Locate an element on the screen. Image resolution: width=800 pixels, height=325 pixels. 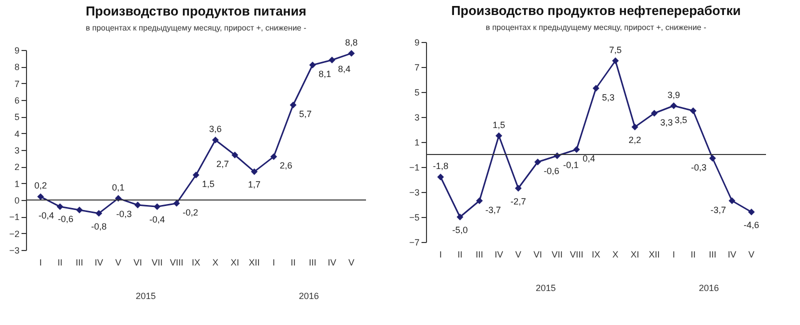
data-label: -0,2 is located at coordinates (190, 212).